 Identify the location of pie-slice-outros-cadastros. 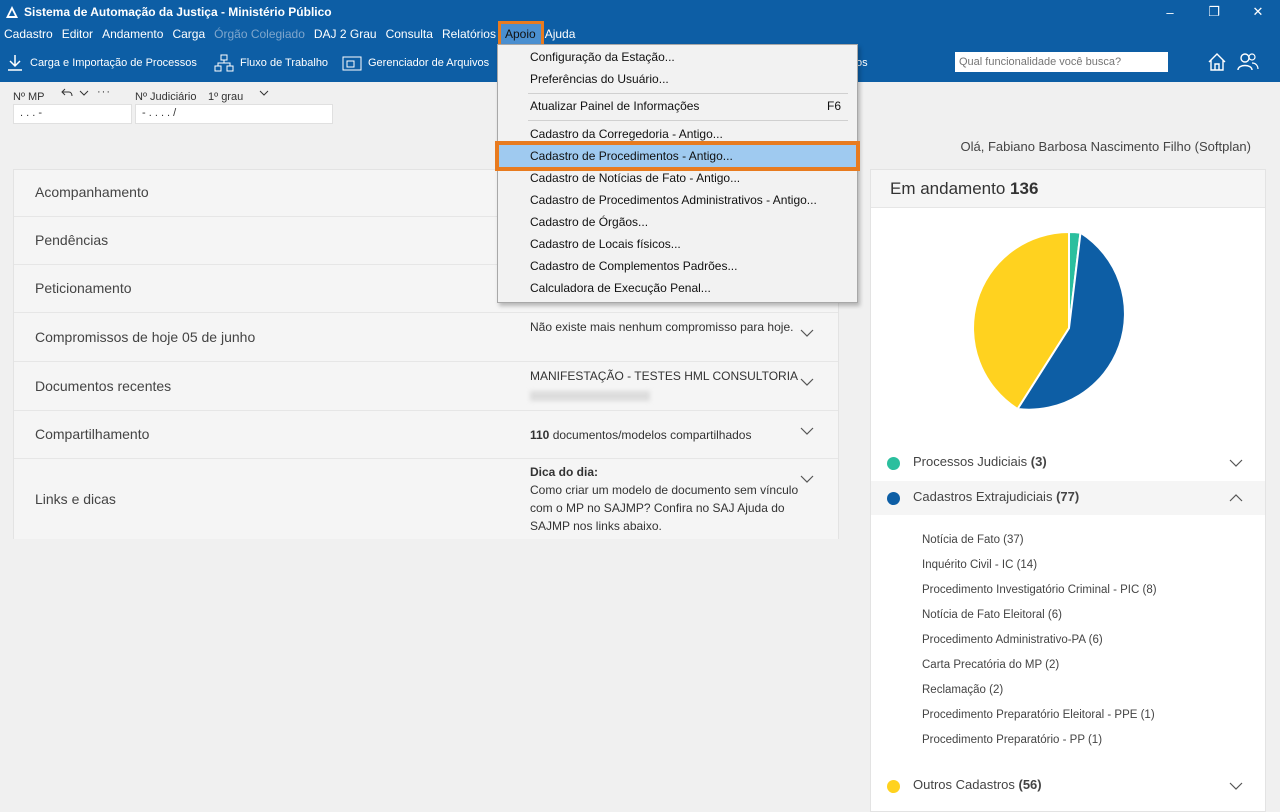
(1021, 320).